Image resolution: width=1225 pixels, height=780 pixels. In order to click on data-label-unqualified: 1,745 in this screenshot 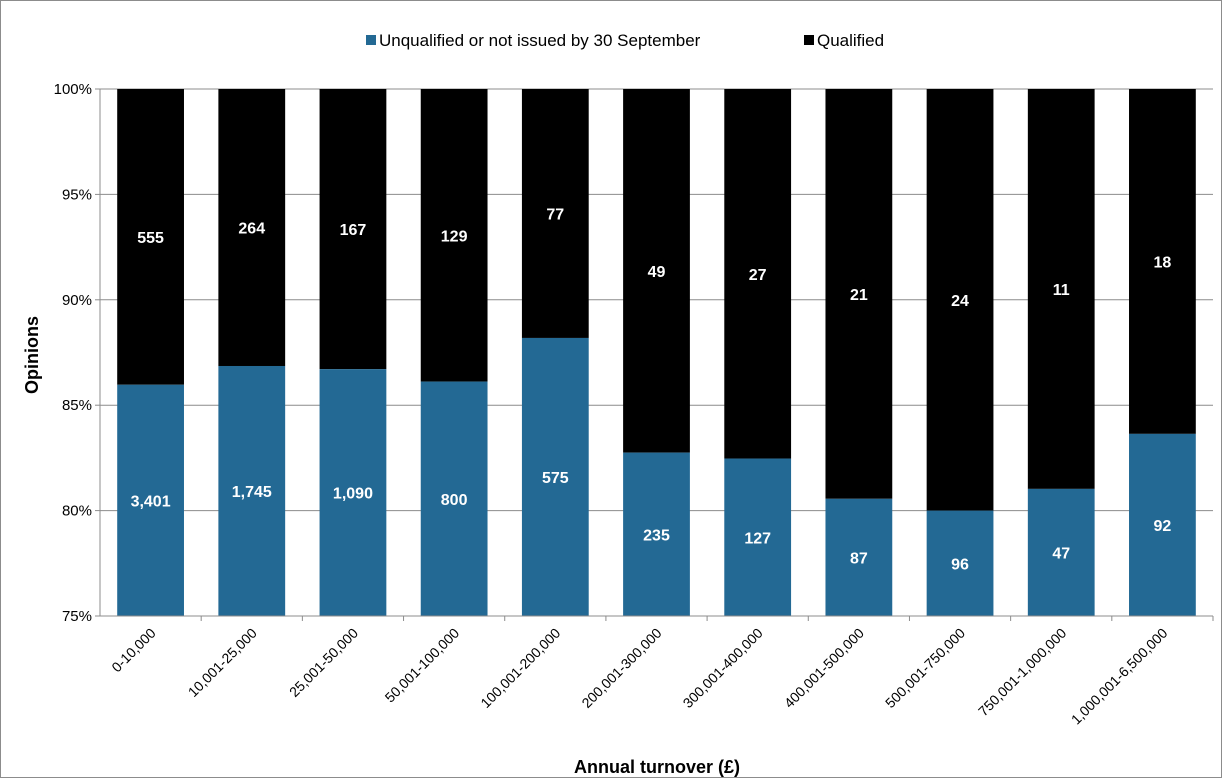, I will do `click(252, 492)`.